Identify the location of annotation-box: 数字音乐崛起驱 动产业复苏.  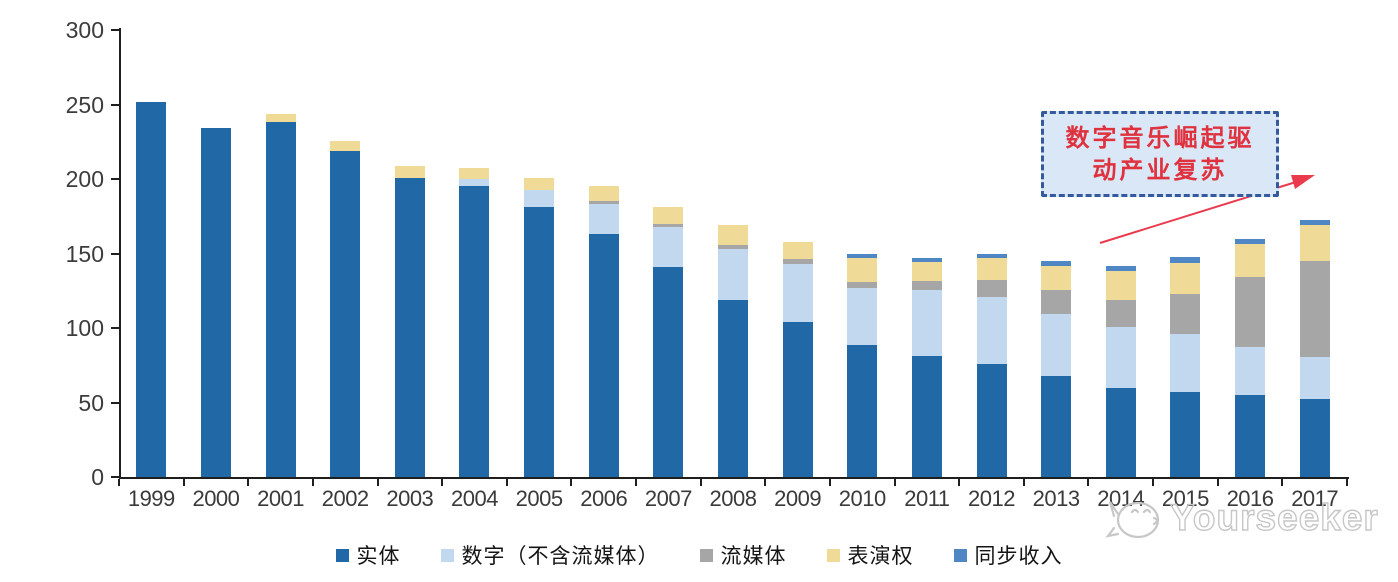
(1160, 154).